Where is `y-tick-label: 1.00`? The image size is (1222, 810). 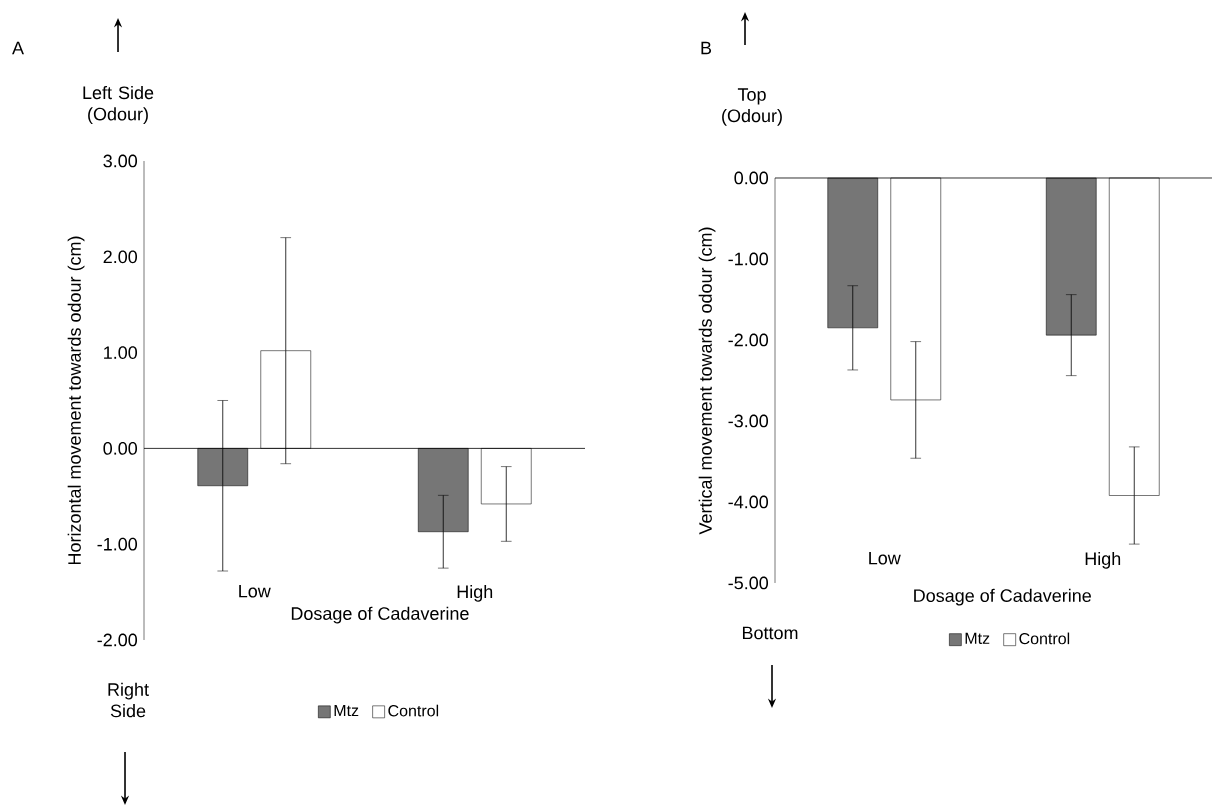
y-tick-label: 1.00 is located at coordinates (121, 352).